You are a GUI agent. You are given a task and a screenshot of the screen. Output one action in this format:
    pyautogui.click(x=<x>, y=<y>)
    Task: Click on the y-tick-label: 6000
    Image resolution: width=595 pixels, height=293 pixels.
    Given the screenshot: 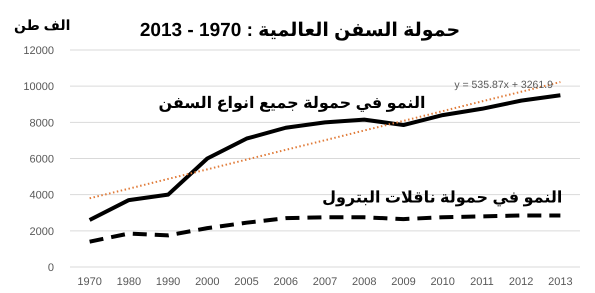 What is the action you would take?
    pyautogui.click(x=42, y=160)
    